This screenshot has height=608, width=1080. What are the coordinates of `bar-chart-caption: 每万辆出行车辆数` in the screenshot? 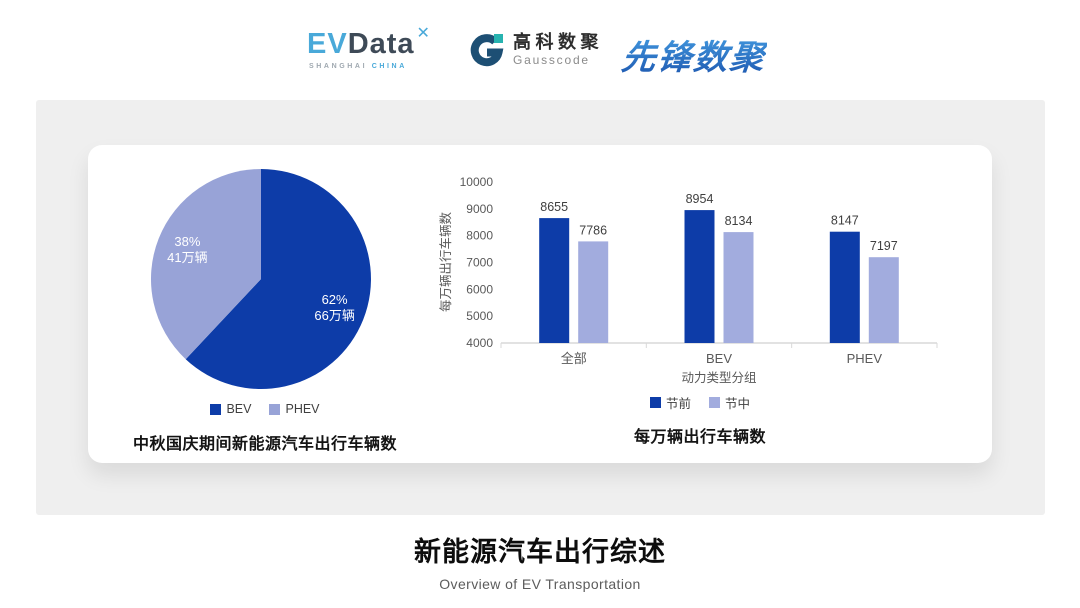 It's located at (699, 437).